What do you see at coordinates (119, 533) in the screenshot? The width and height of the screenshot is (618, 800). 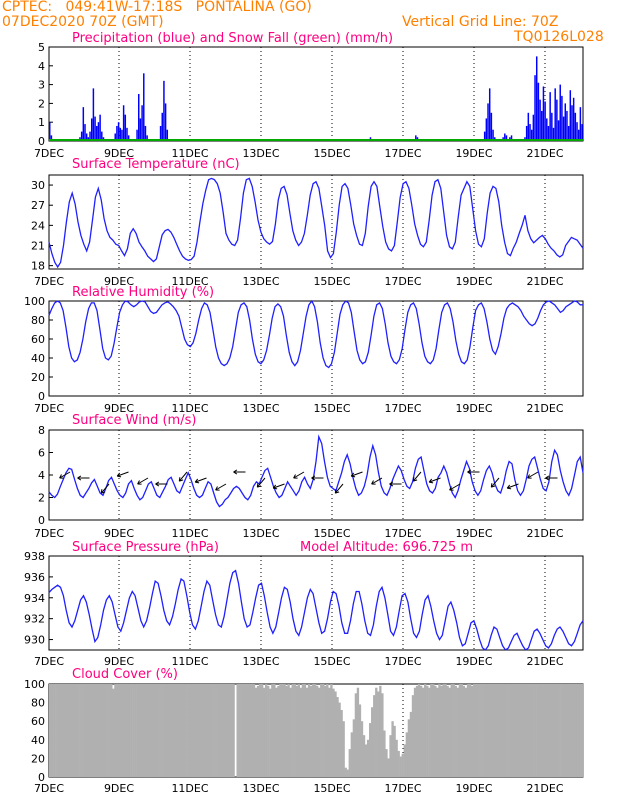 I see `x-tick-label: 9DEC` at bounding box center [119, 533].